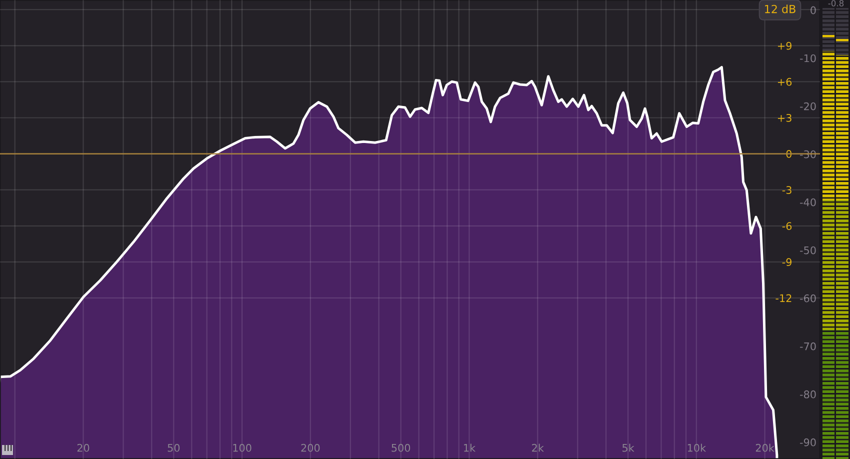 The image size is (850, 459). Describe the element at coordinates (808, 394) in the screenshot. I see `y2-tick-label: -80` at that location.